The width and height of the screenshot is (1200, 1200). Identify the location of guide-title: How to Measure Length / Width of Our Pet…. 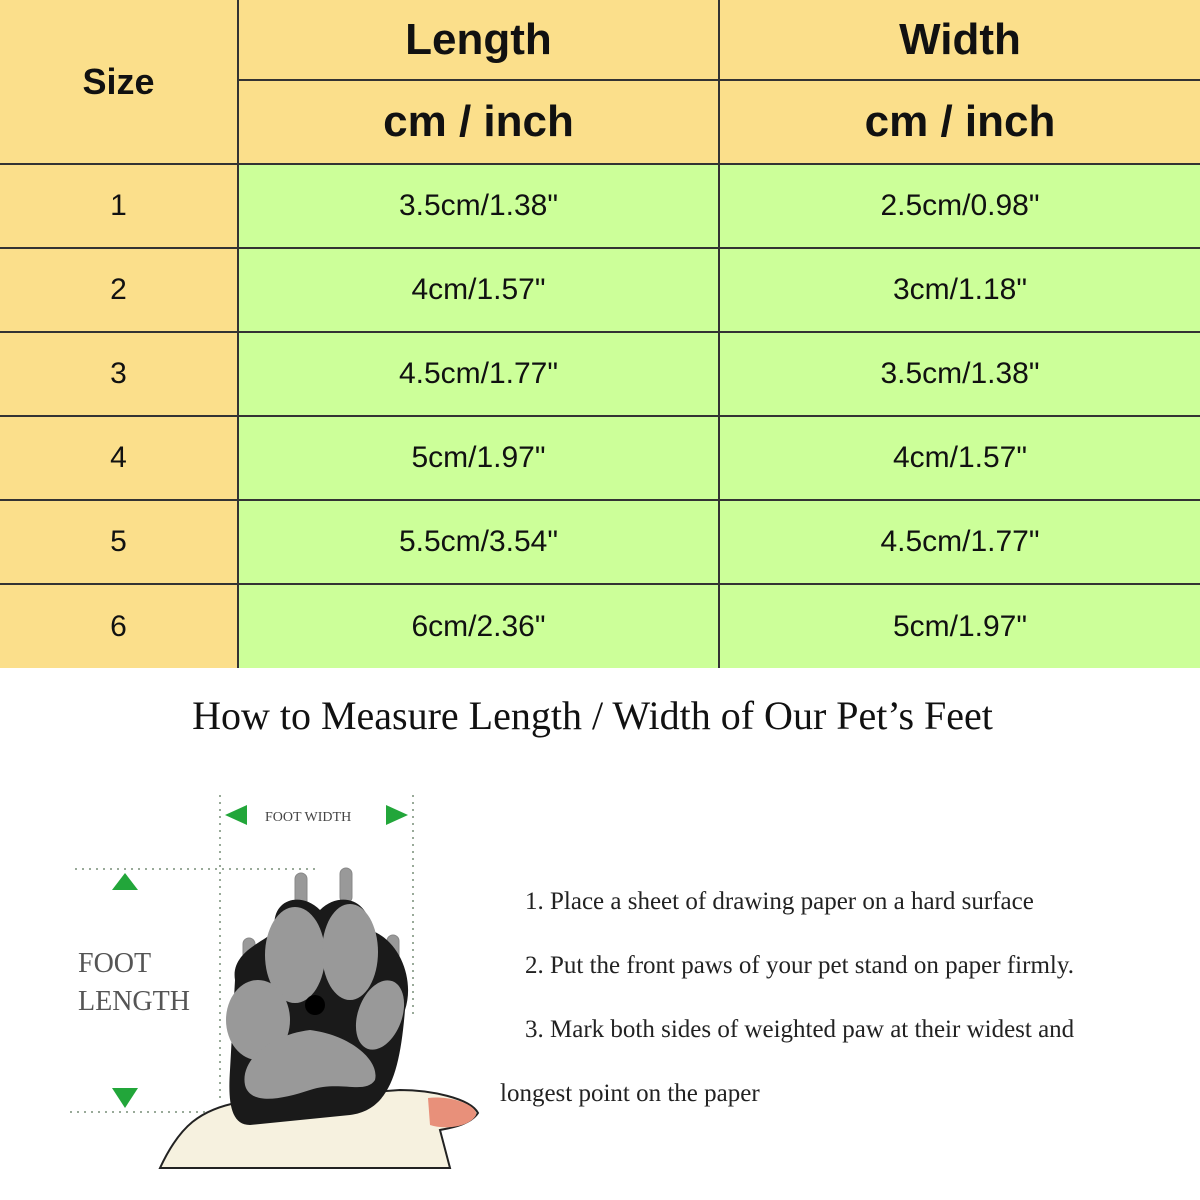
(592, 715).